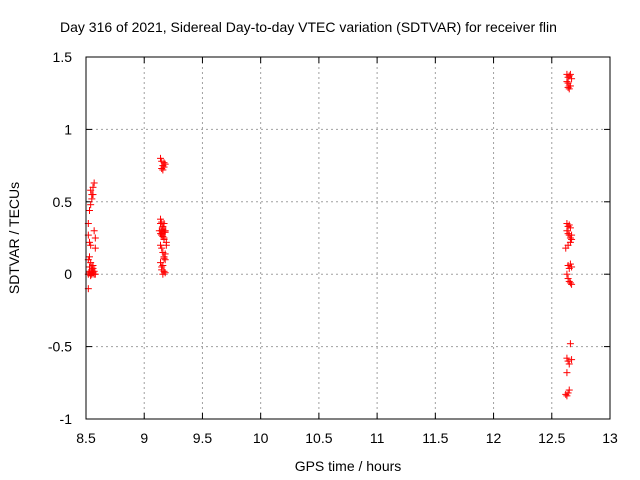  I want to click on x-tick-label: 12.5, so click(551, 438).